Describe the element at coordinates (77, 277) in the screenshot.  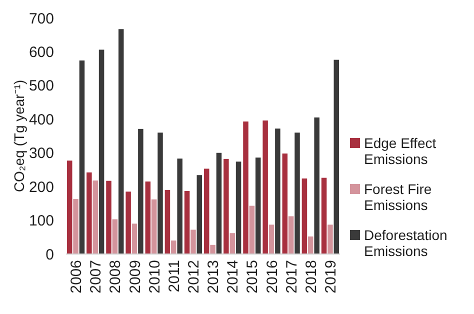
I see `x-tick-label: 2006` at that location.